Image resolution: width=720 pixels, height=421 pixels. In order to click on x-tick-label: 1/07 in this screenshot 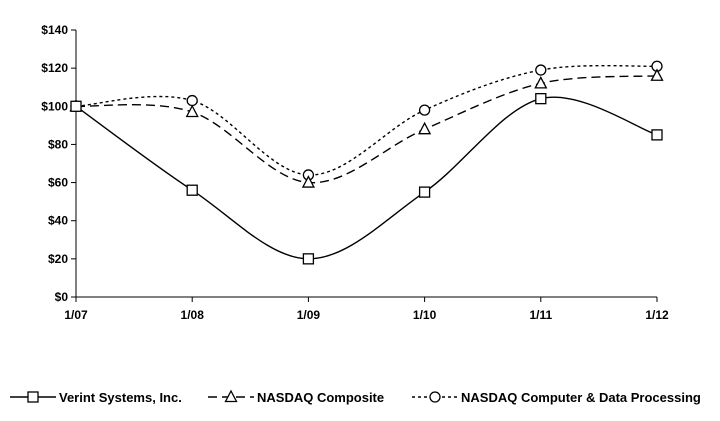, I will do `click(76, 315)`.